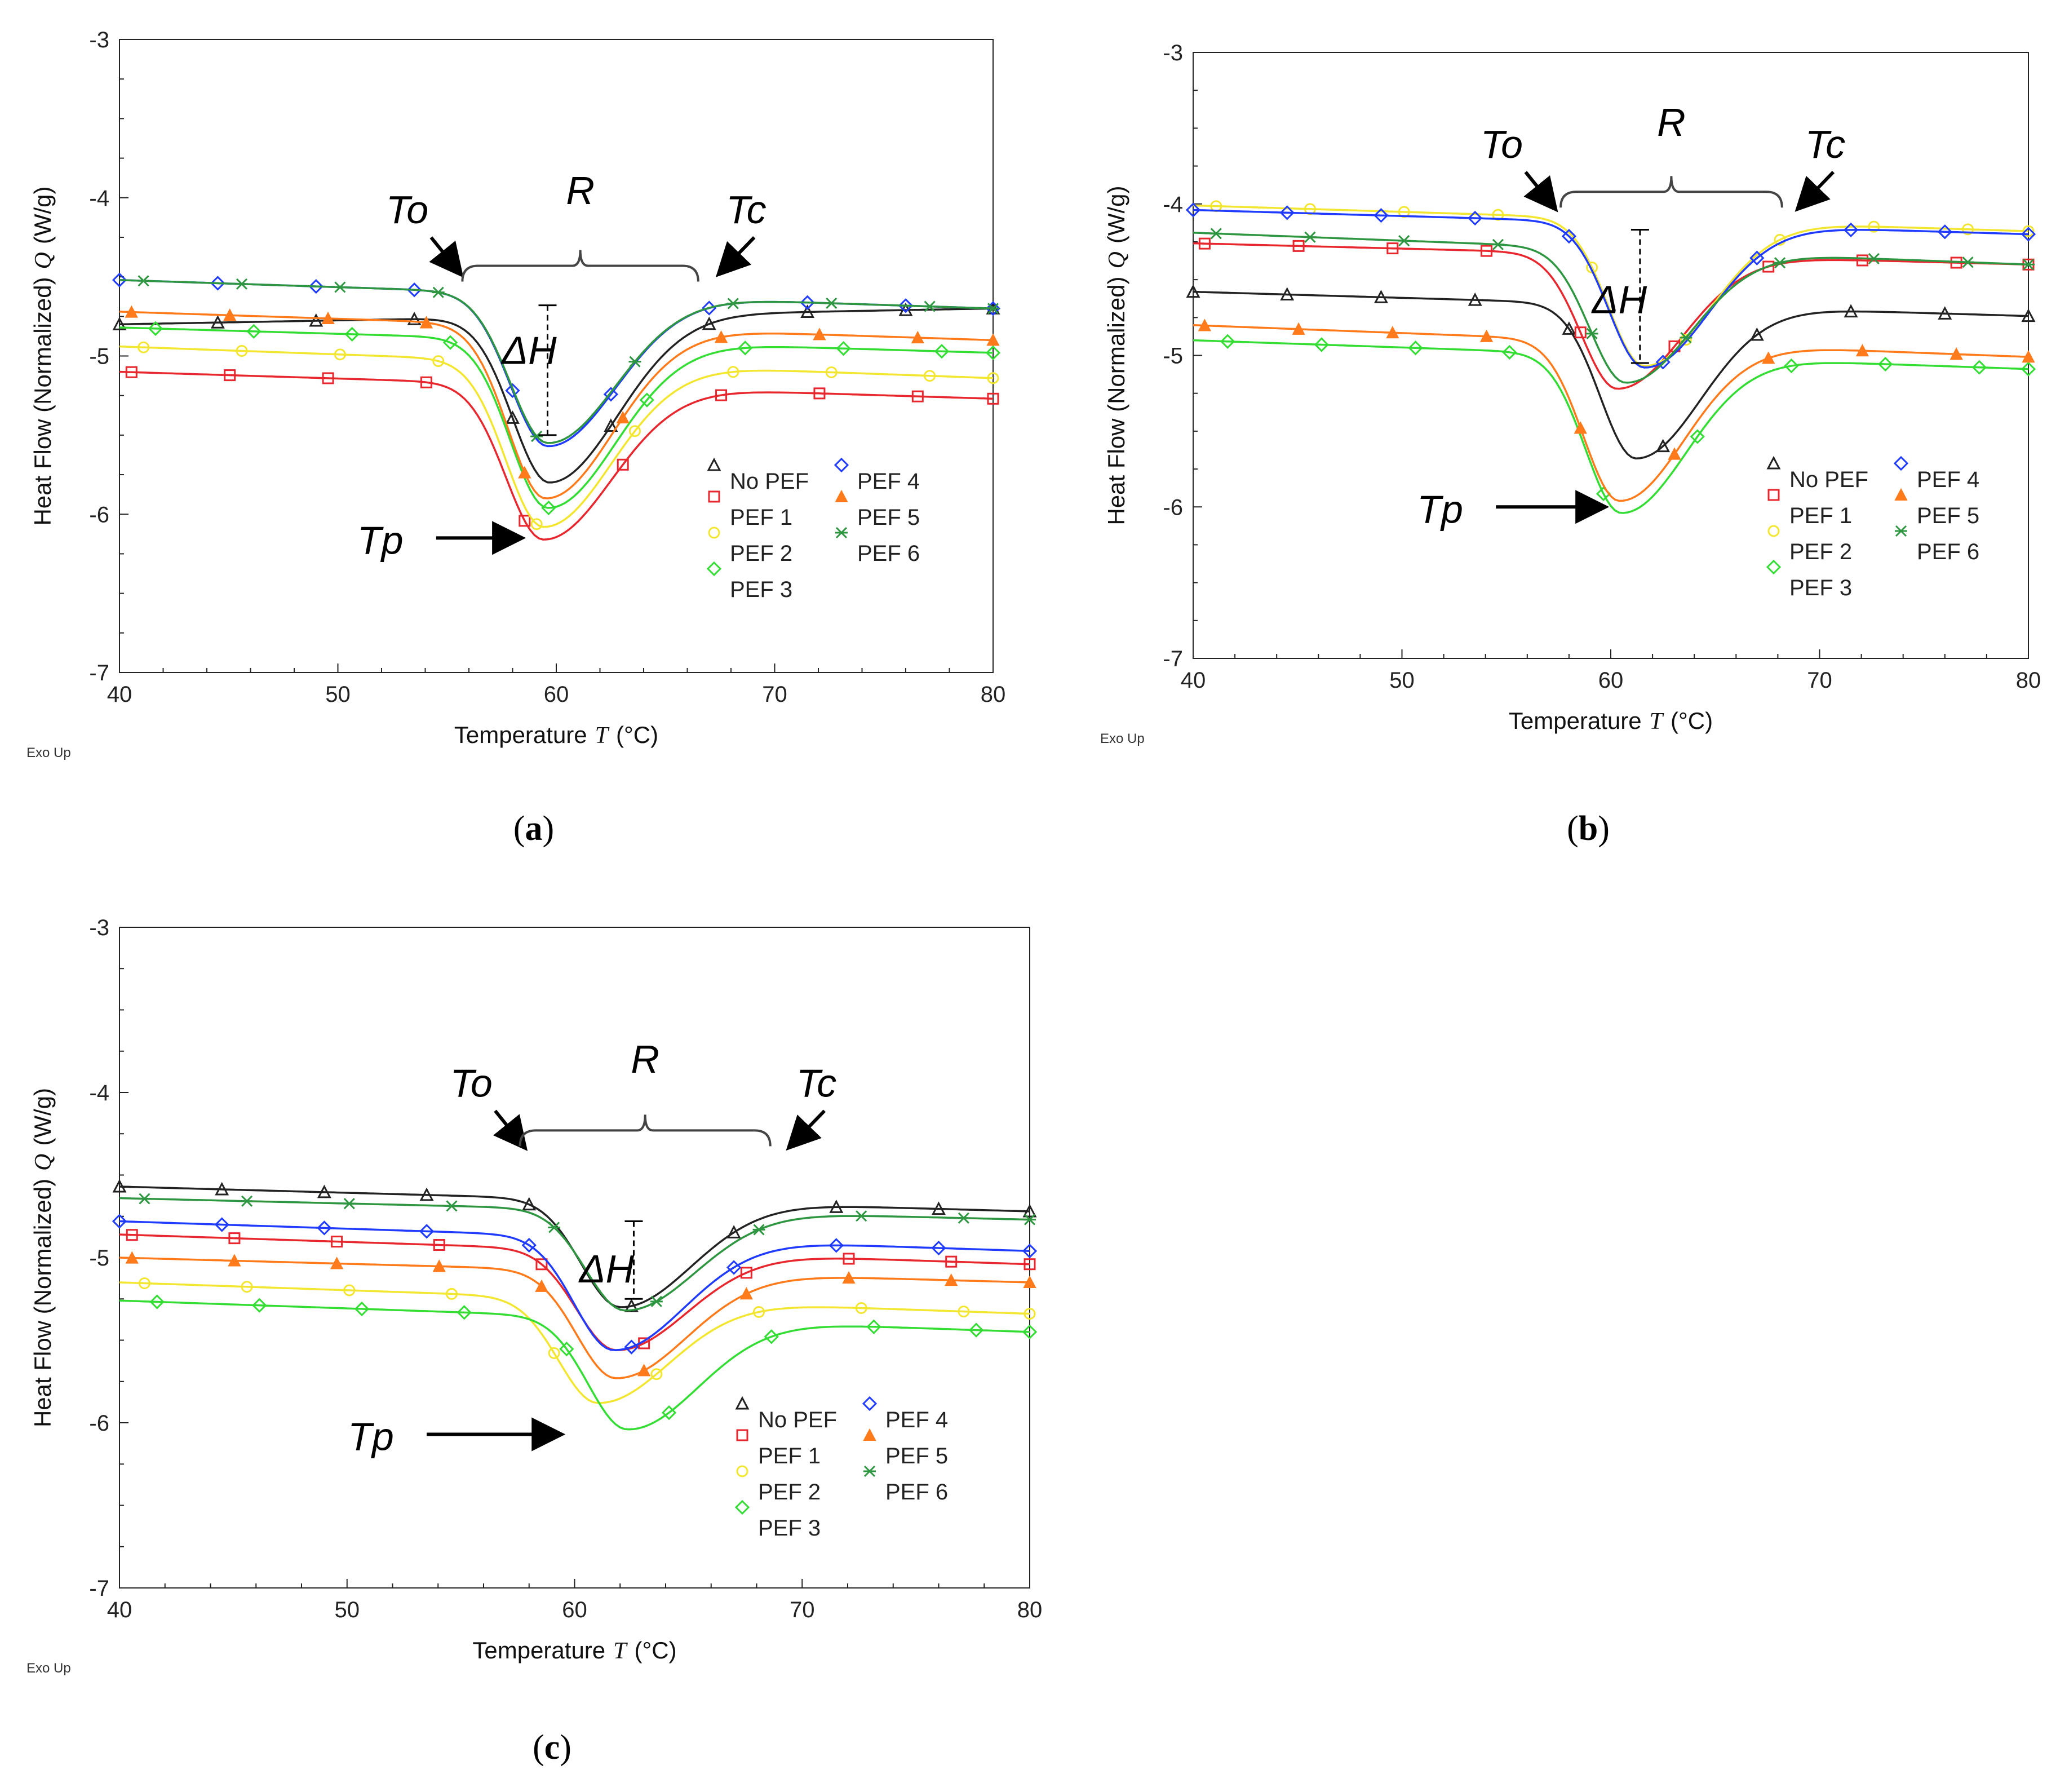  I want to click on legend-label: PEF 1, so click(761, 517).